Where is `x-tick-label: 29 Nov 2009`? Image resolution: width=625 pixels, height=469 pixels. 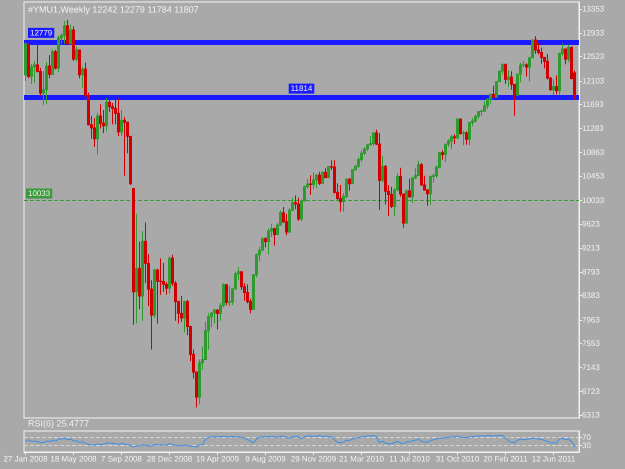
x-tick-label: 29 Nov 2009 is located at coordinates (313, 459).